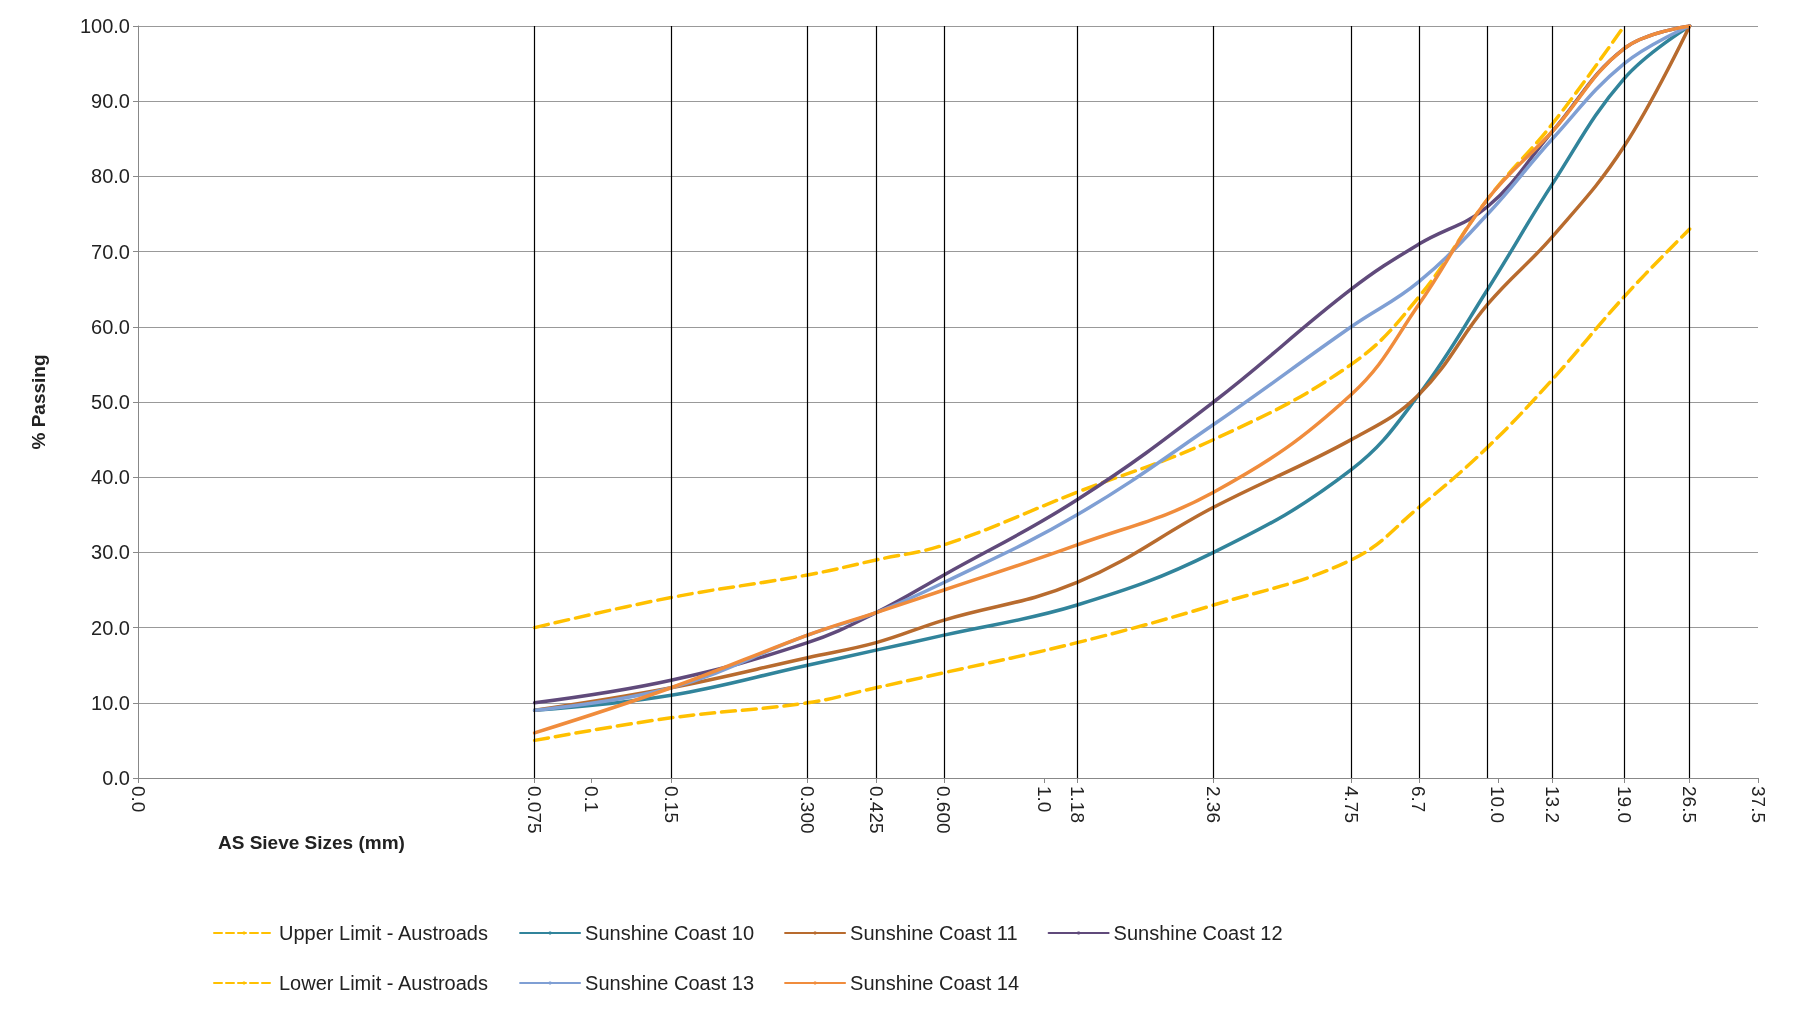  I want to click on legend-label: Sunshine Coast 11, so click(934, 933).